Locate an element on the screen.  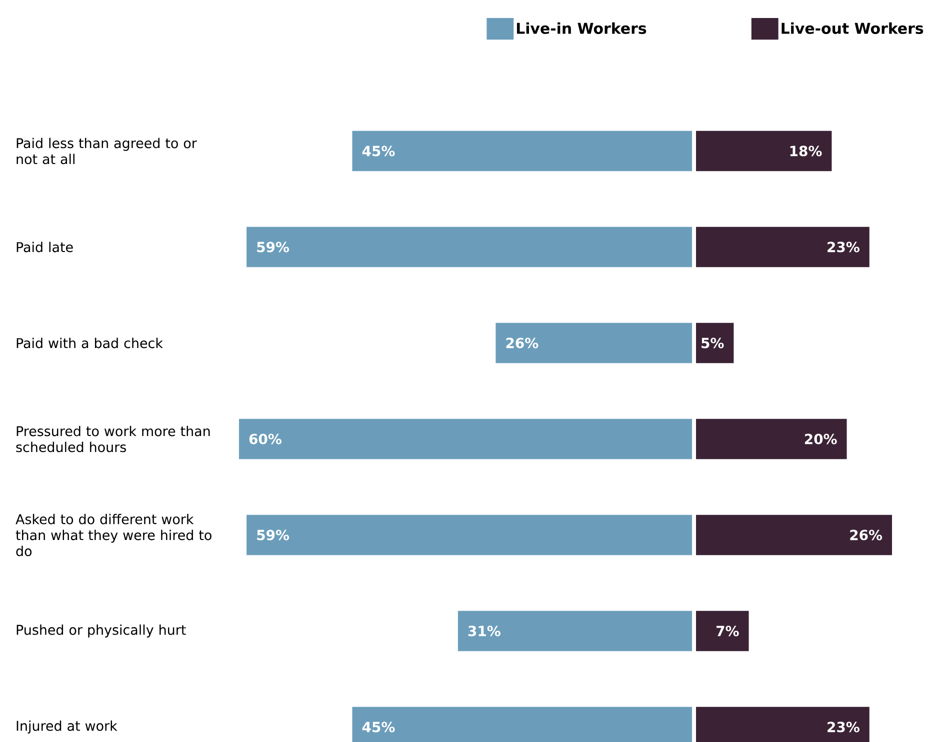
data-label: 5% is located at coordinates (713, 343).